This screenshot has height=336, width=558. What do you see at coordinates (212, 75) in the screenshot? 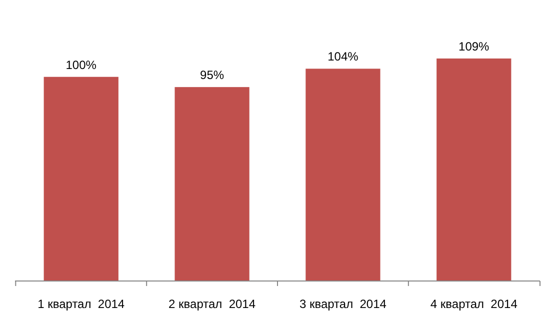
I see `data-label: 95%` at bounding box center [212, 75].